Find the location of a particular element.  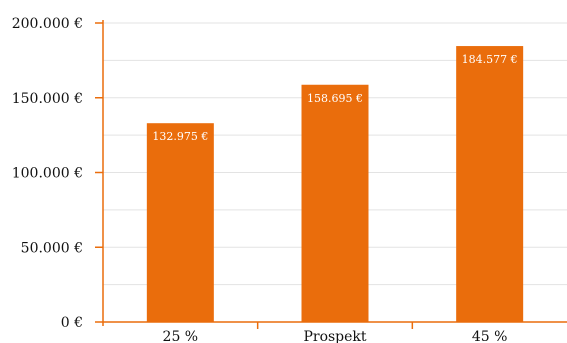

y-tick-label: 200.000 € is located at coordinates (47, 24).